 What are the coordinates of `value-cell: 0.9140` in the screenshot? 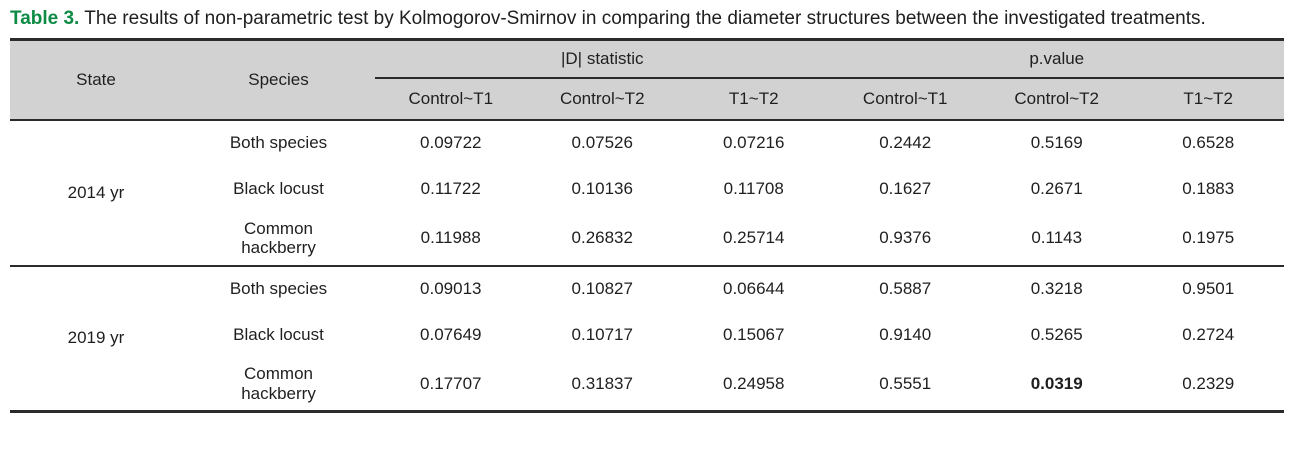 It's located at (905, 334).